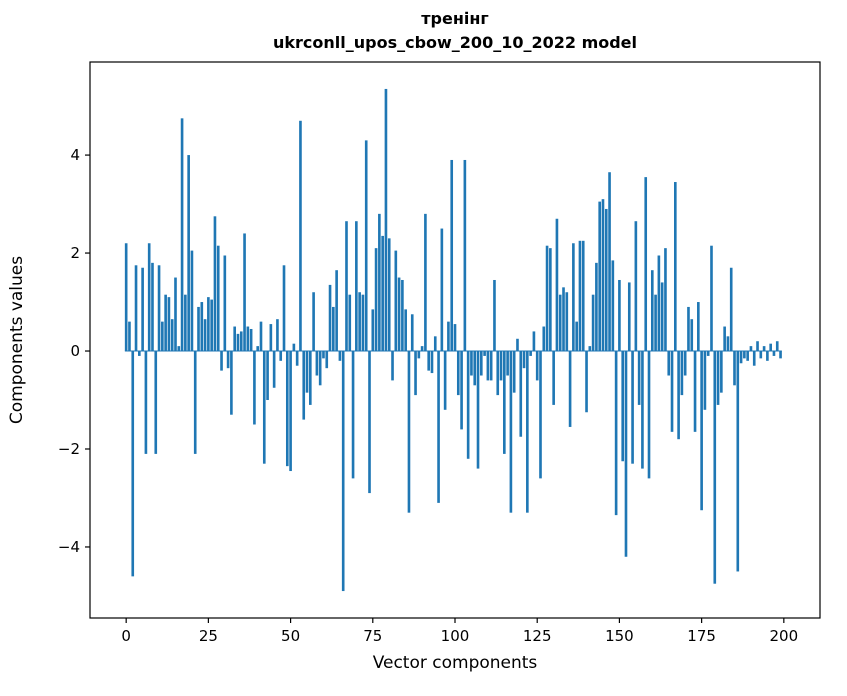 The width and height of the screenshot is (847, 696). Describe the element at coordinates (701, 636) in the screenshot. I see `x-tick-label: 175` at that location.